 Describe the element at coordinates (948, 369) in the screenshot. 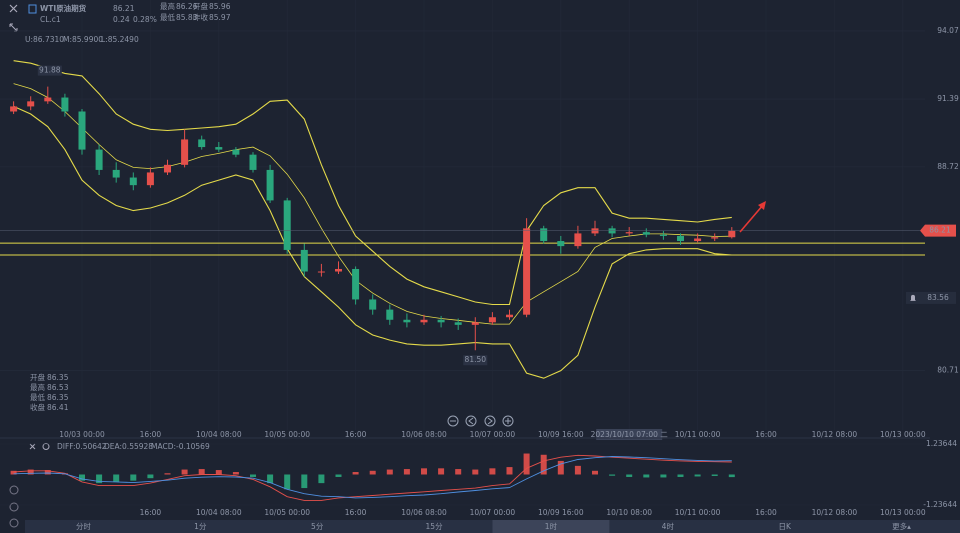

I see `y-tick-label: 80.71` at that location.